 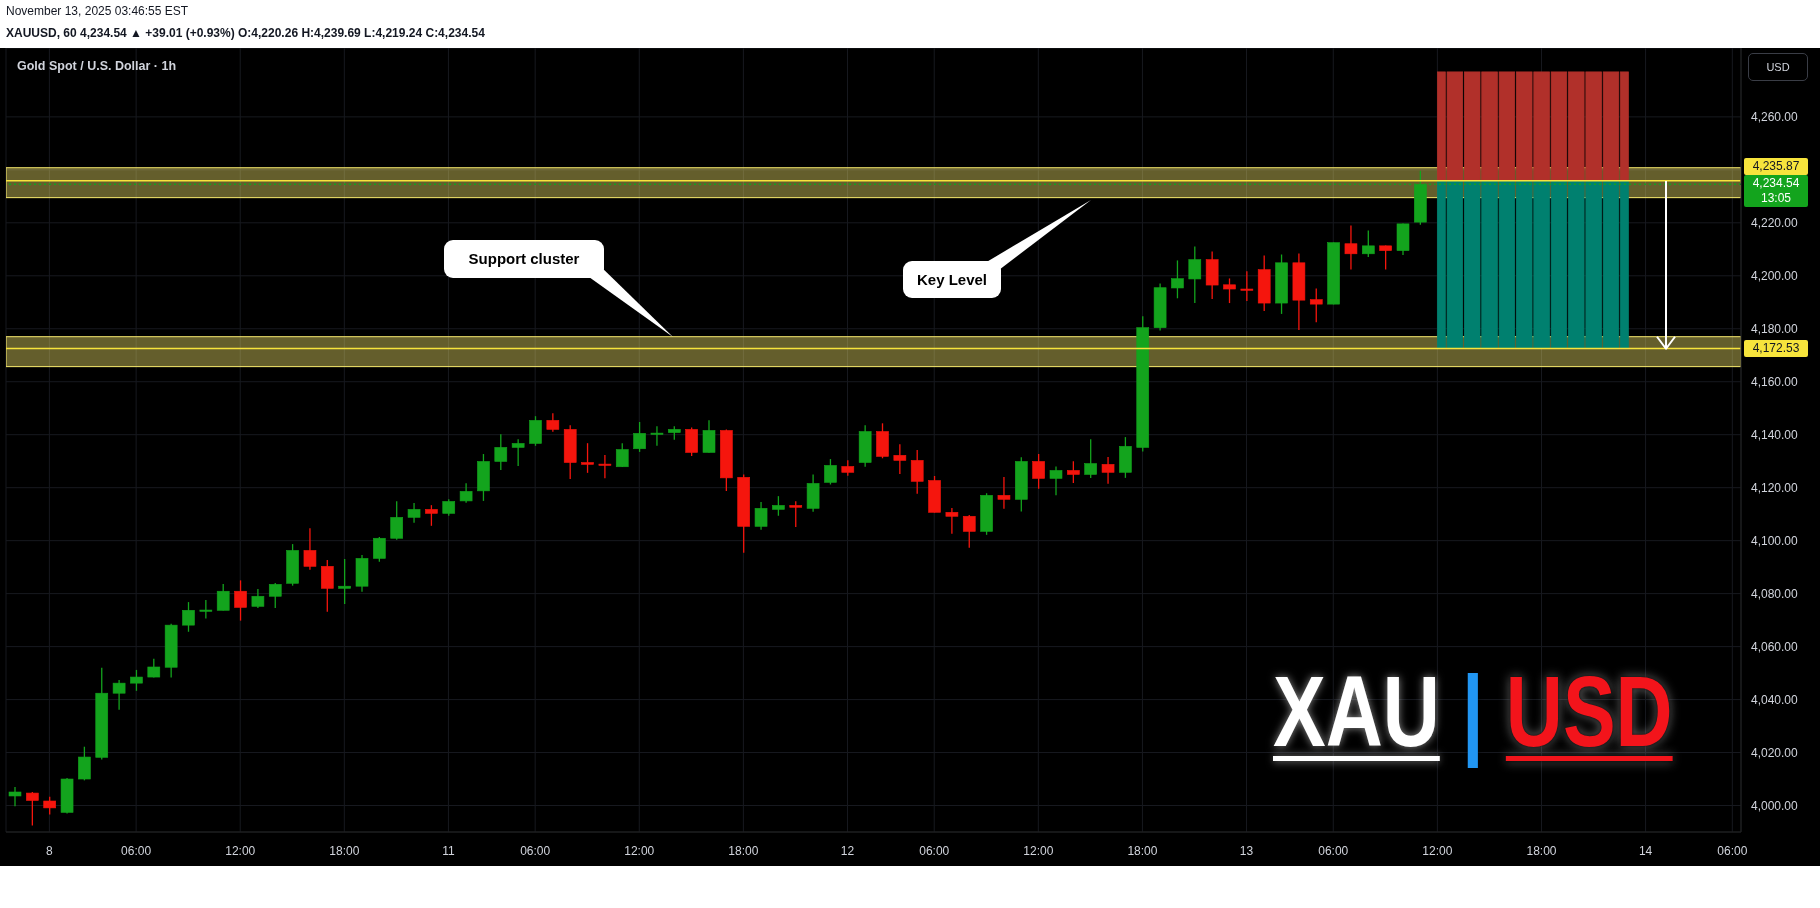 What do you see at coordinates (1776, 191) in the screenshot?
I see `ref-line-label: 4,234.54 13:05` at bounding box center [1776, 191].